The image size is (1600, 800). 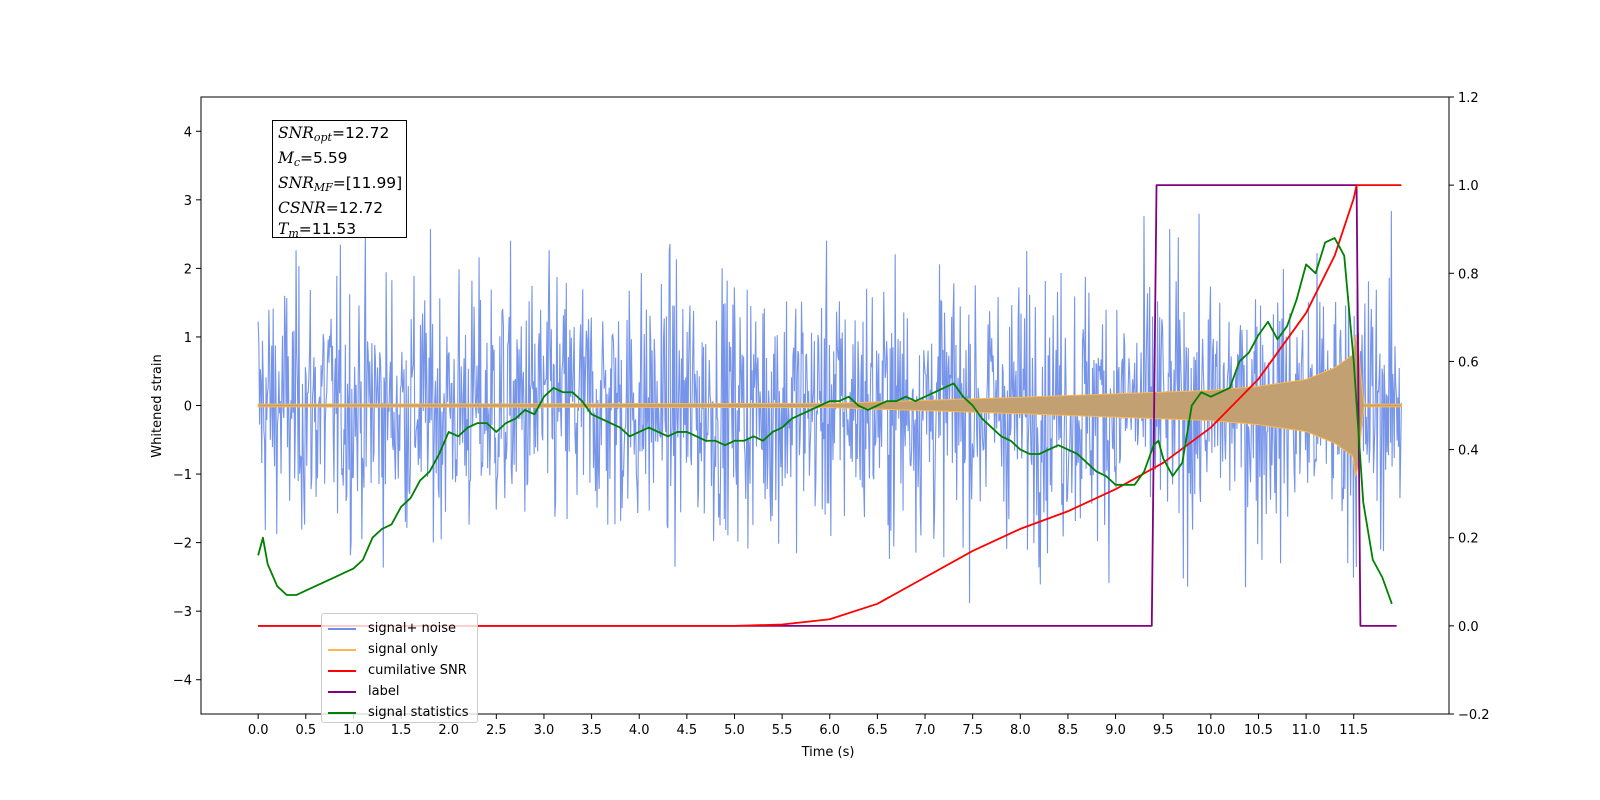 What do you see at coordinates (384, 691) in the screenshot?
I see `legend-label: label` at bounding box center [384, 691].